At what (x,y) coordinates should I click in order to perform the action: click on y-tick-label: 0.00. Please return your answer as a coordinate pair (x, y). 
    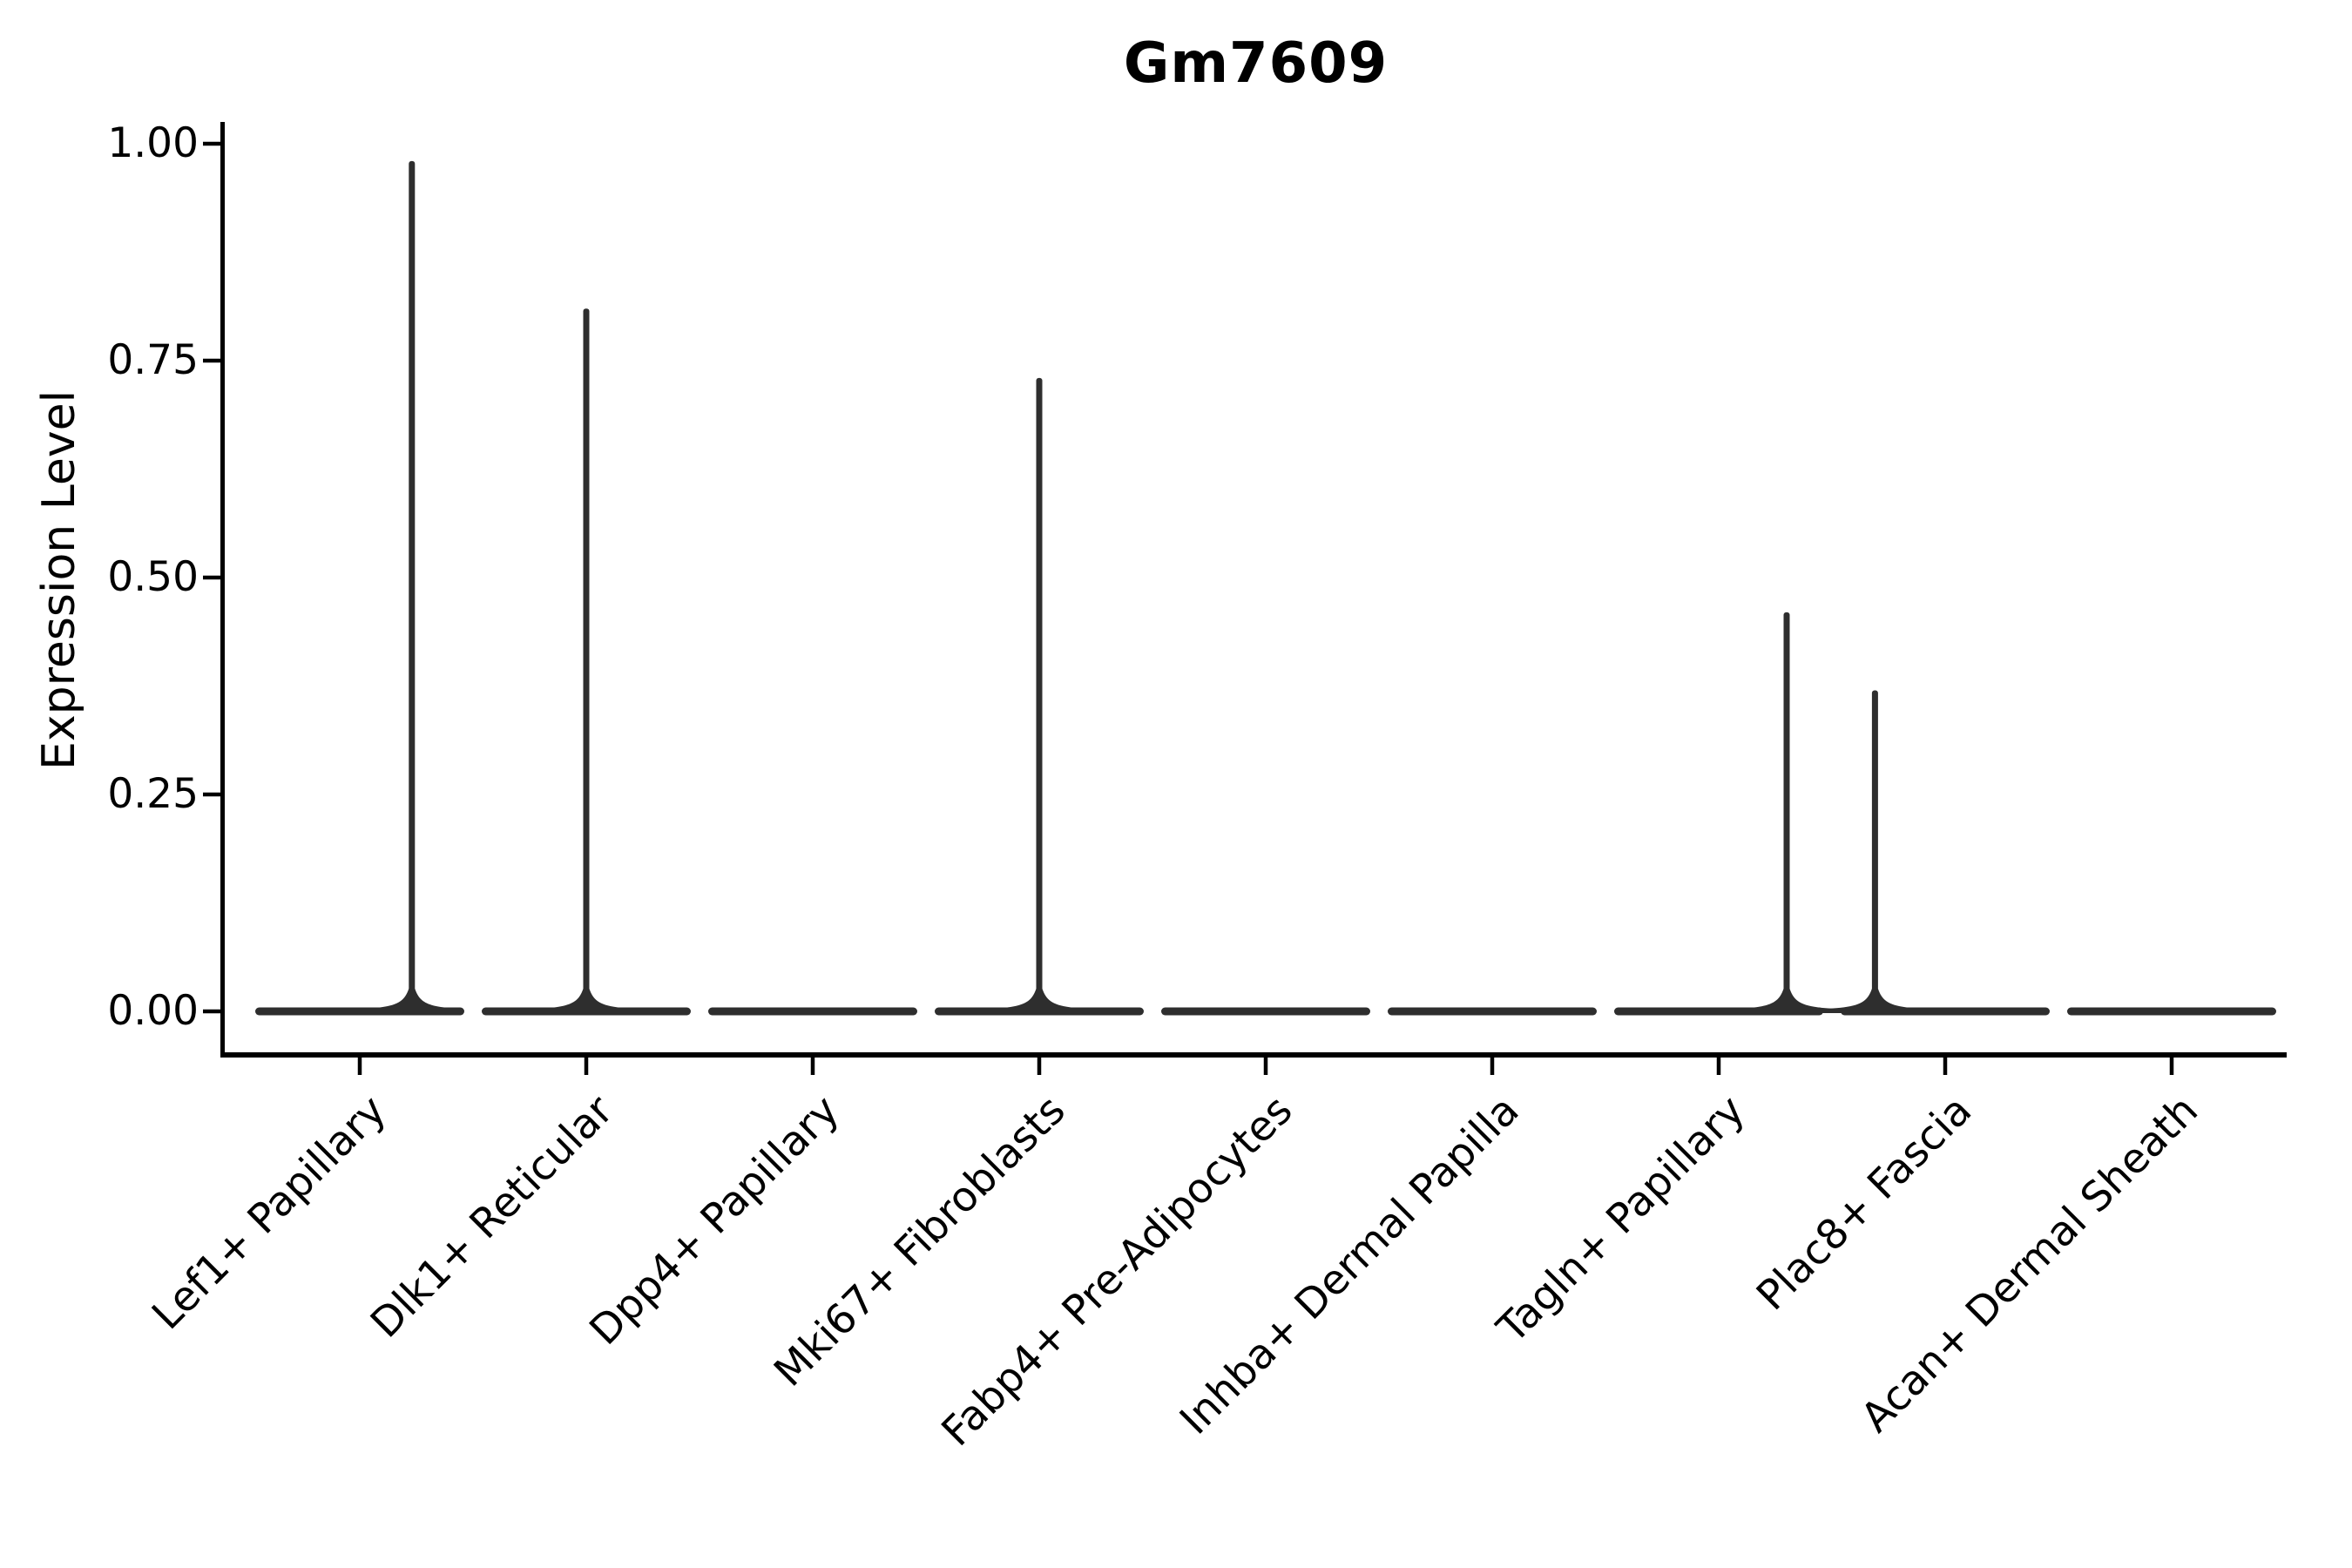
    Looking at the image, I should click on (153, 1011).